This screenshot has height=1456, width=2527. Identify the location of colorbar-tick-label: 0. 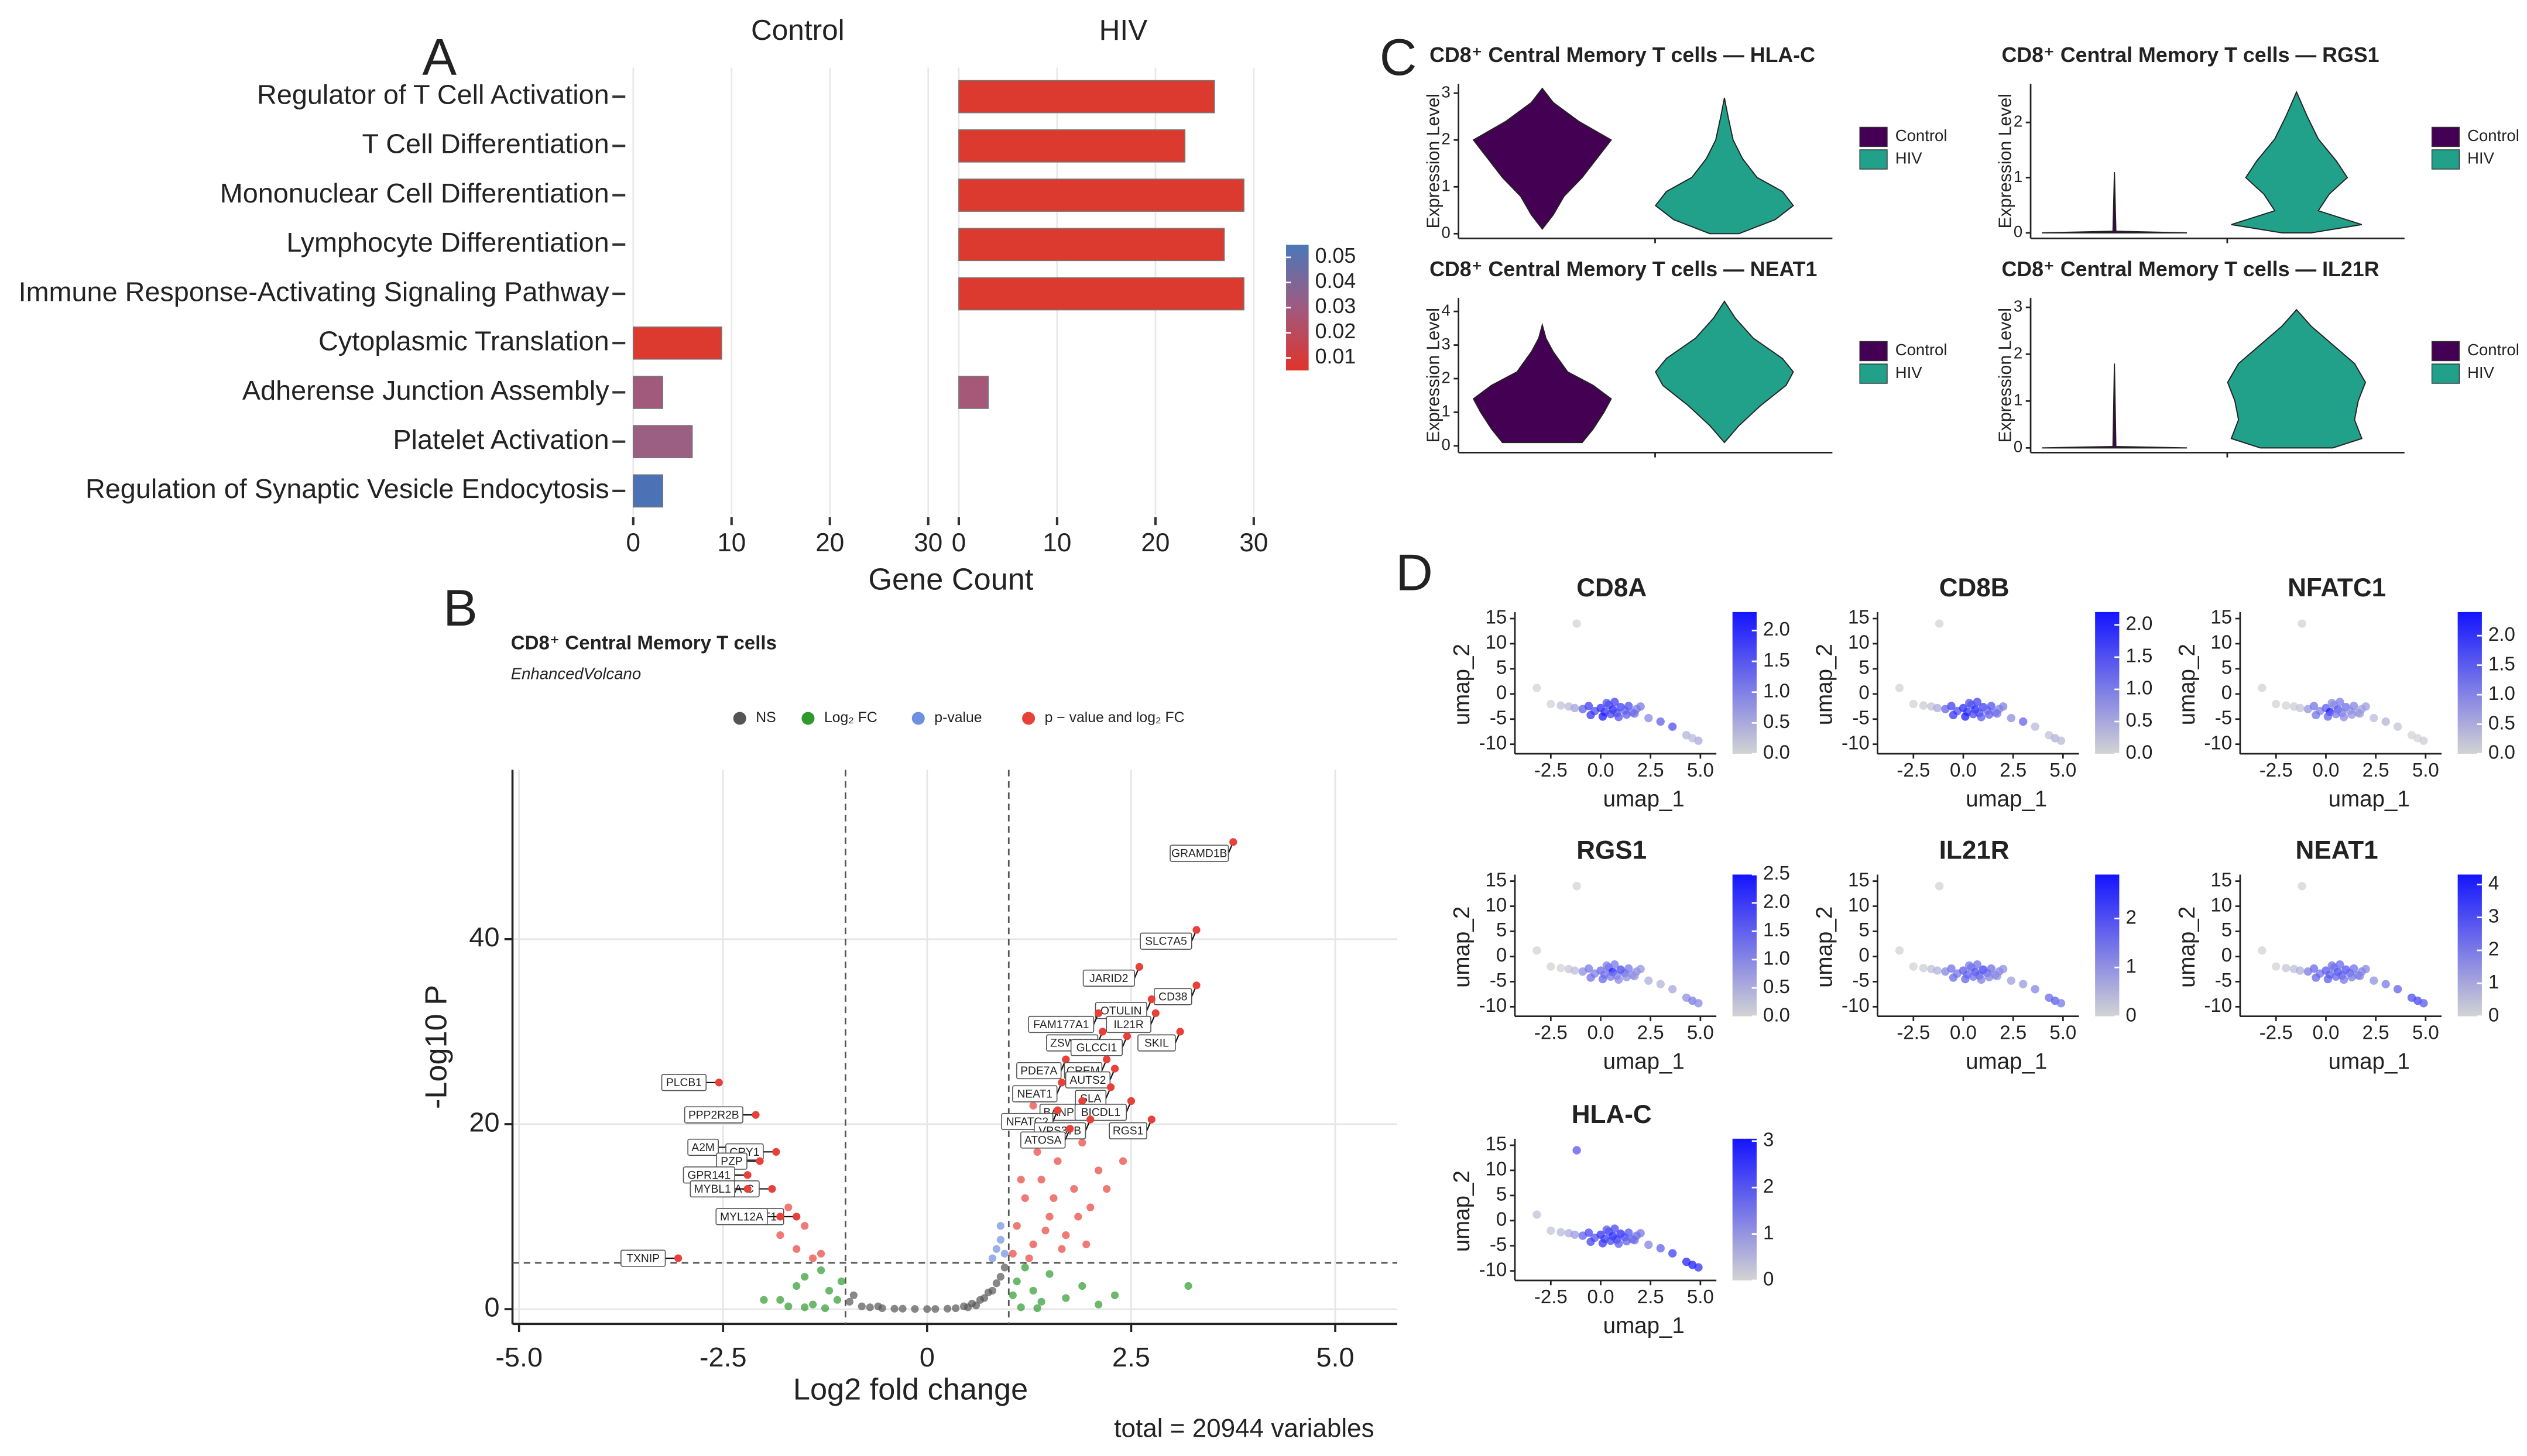
(2130, 1014).